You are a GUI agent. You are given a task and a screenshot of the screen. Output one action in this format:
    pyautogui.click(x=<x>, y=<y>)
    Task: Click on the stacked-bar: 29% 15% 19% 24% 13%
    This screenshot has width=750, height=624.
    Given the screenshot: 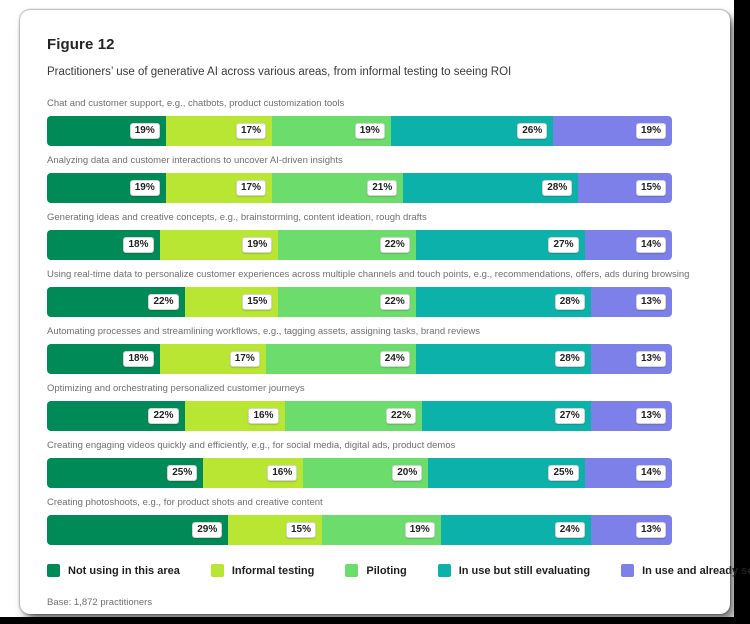 What is the action you would take?
    pyautogui.click(x=359, y=530)
    